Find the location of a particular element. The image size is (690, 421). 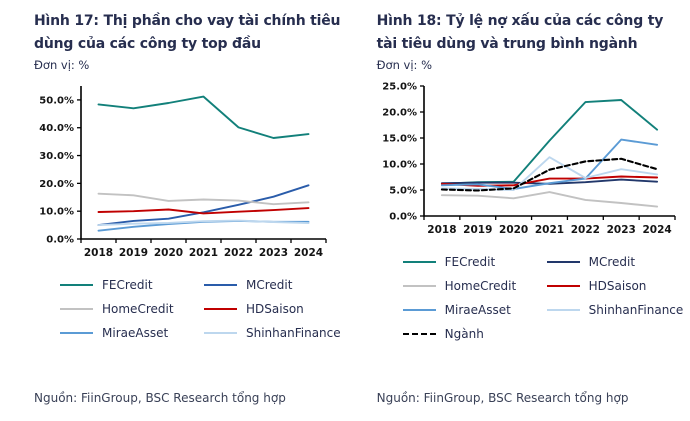

series-line-ngành is located at coordinates (549, 175).